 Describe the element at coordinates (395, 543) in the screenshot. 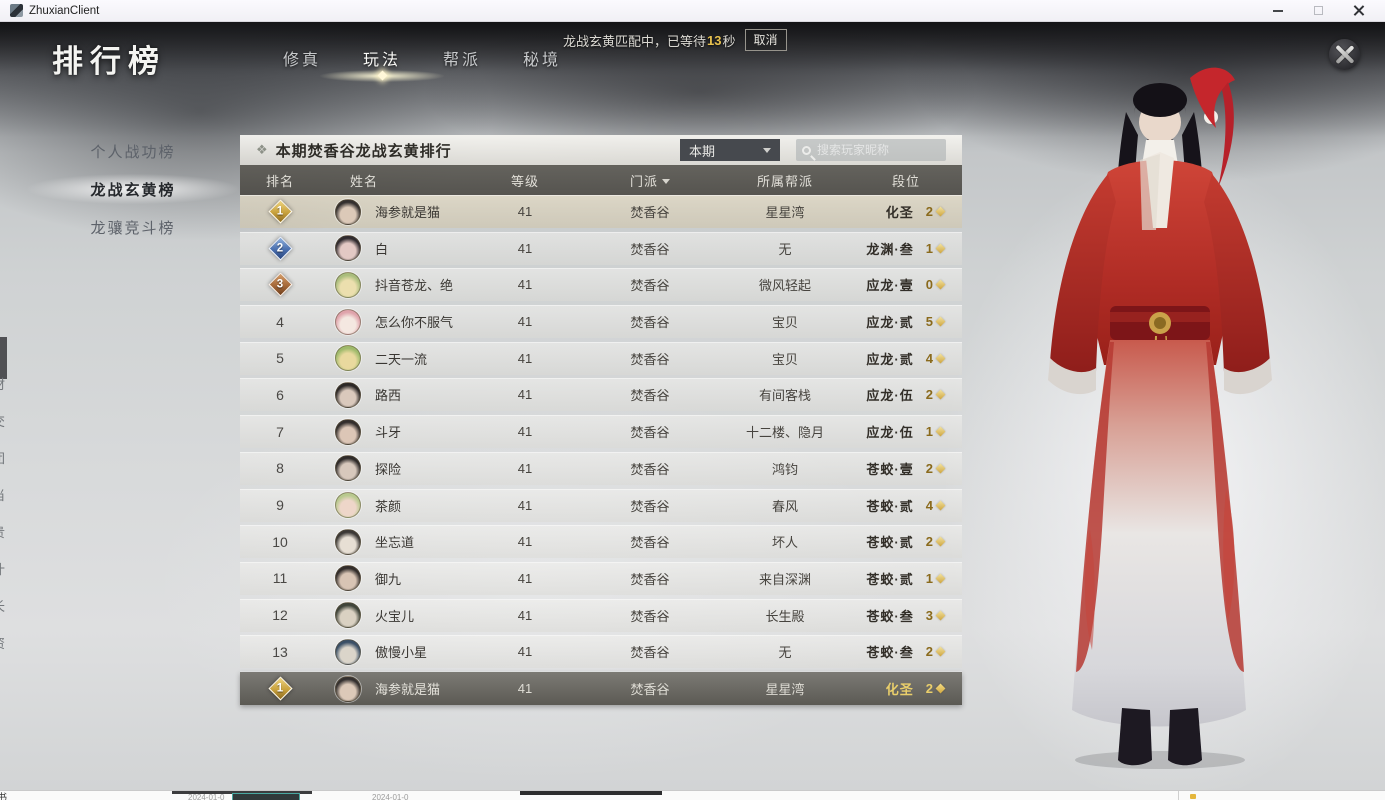

I see `player-name: 坐忘道` at that location.